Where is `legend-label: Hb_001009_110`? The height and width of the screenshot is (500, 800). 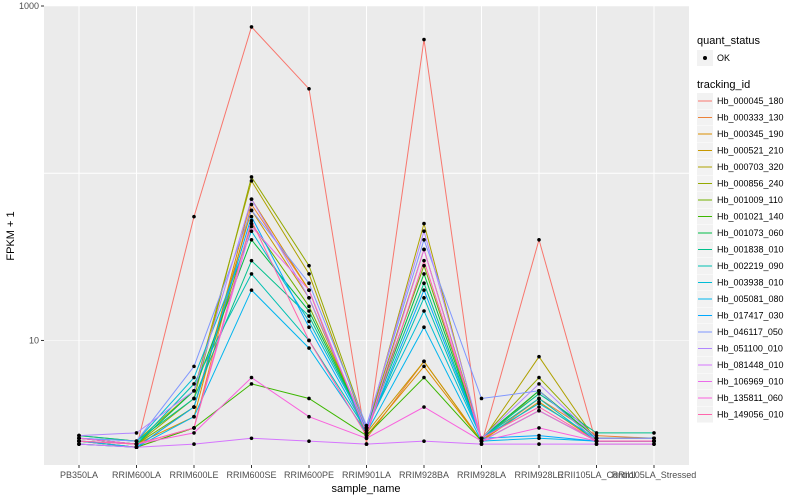
legend-label: Hb_001009_110 is located at coordinates (750, 200).